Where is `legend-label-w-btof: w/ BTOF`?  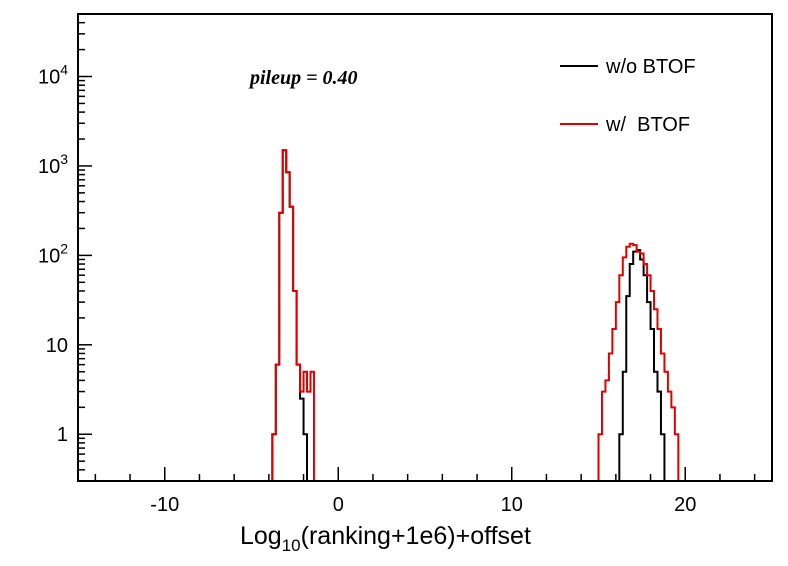
legend-label-w-btof: w/ BTOF is located at coordinates (647, 125).